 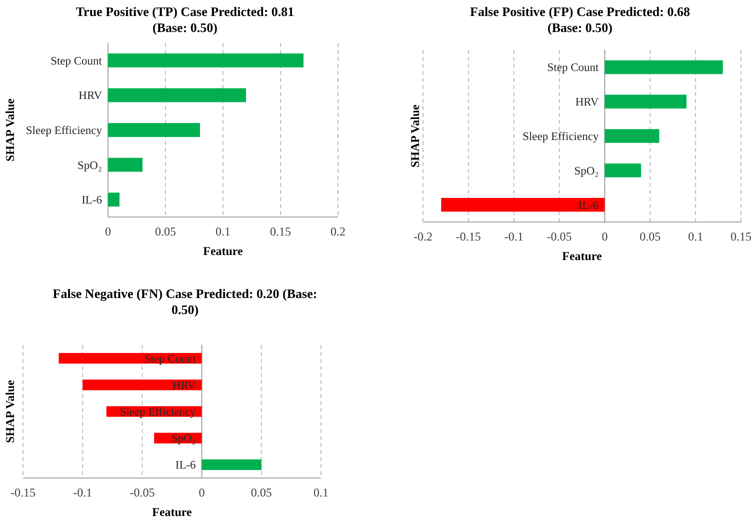 I want to click on x-tick-label: -0.2, so click(x=423, y=237).